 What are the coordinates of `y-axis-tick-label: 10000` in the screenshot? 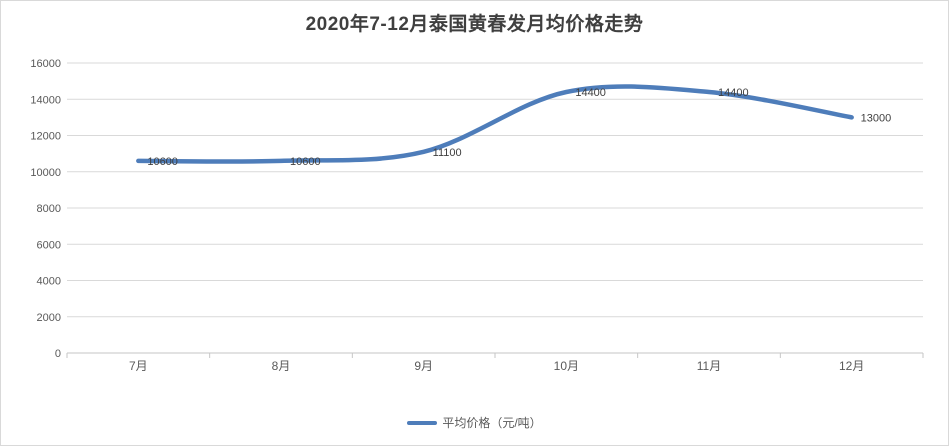 It's located at (45, 173).